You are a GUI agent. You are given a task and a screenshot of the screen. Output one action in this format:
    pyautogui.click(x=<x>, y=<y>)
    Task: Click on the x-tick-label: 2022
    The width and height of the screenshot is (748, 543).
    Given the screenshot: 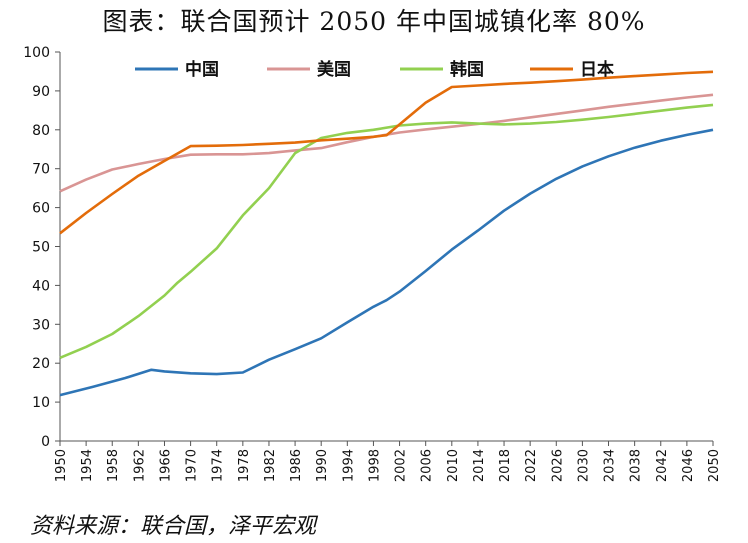 What is the action you would take?
    pyautogui.click(x=531, y=465)
    